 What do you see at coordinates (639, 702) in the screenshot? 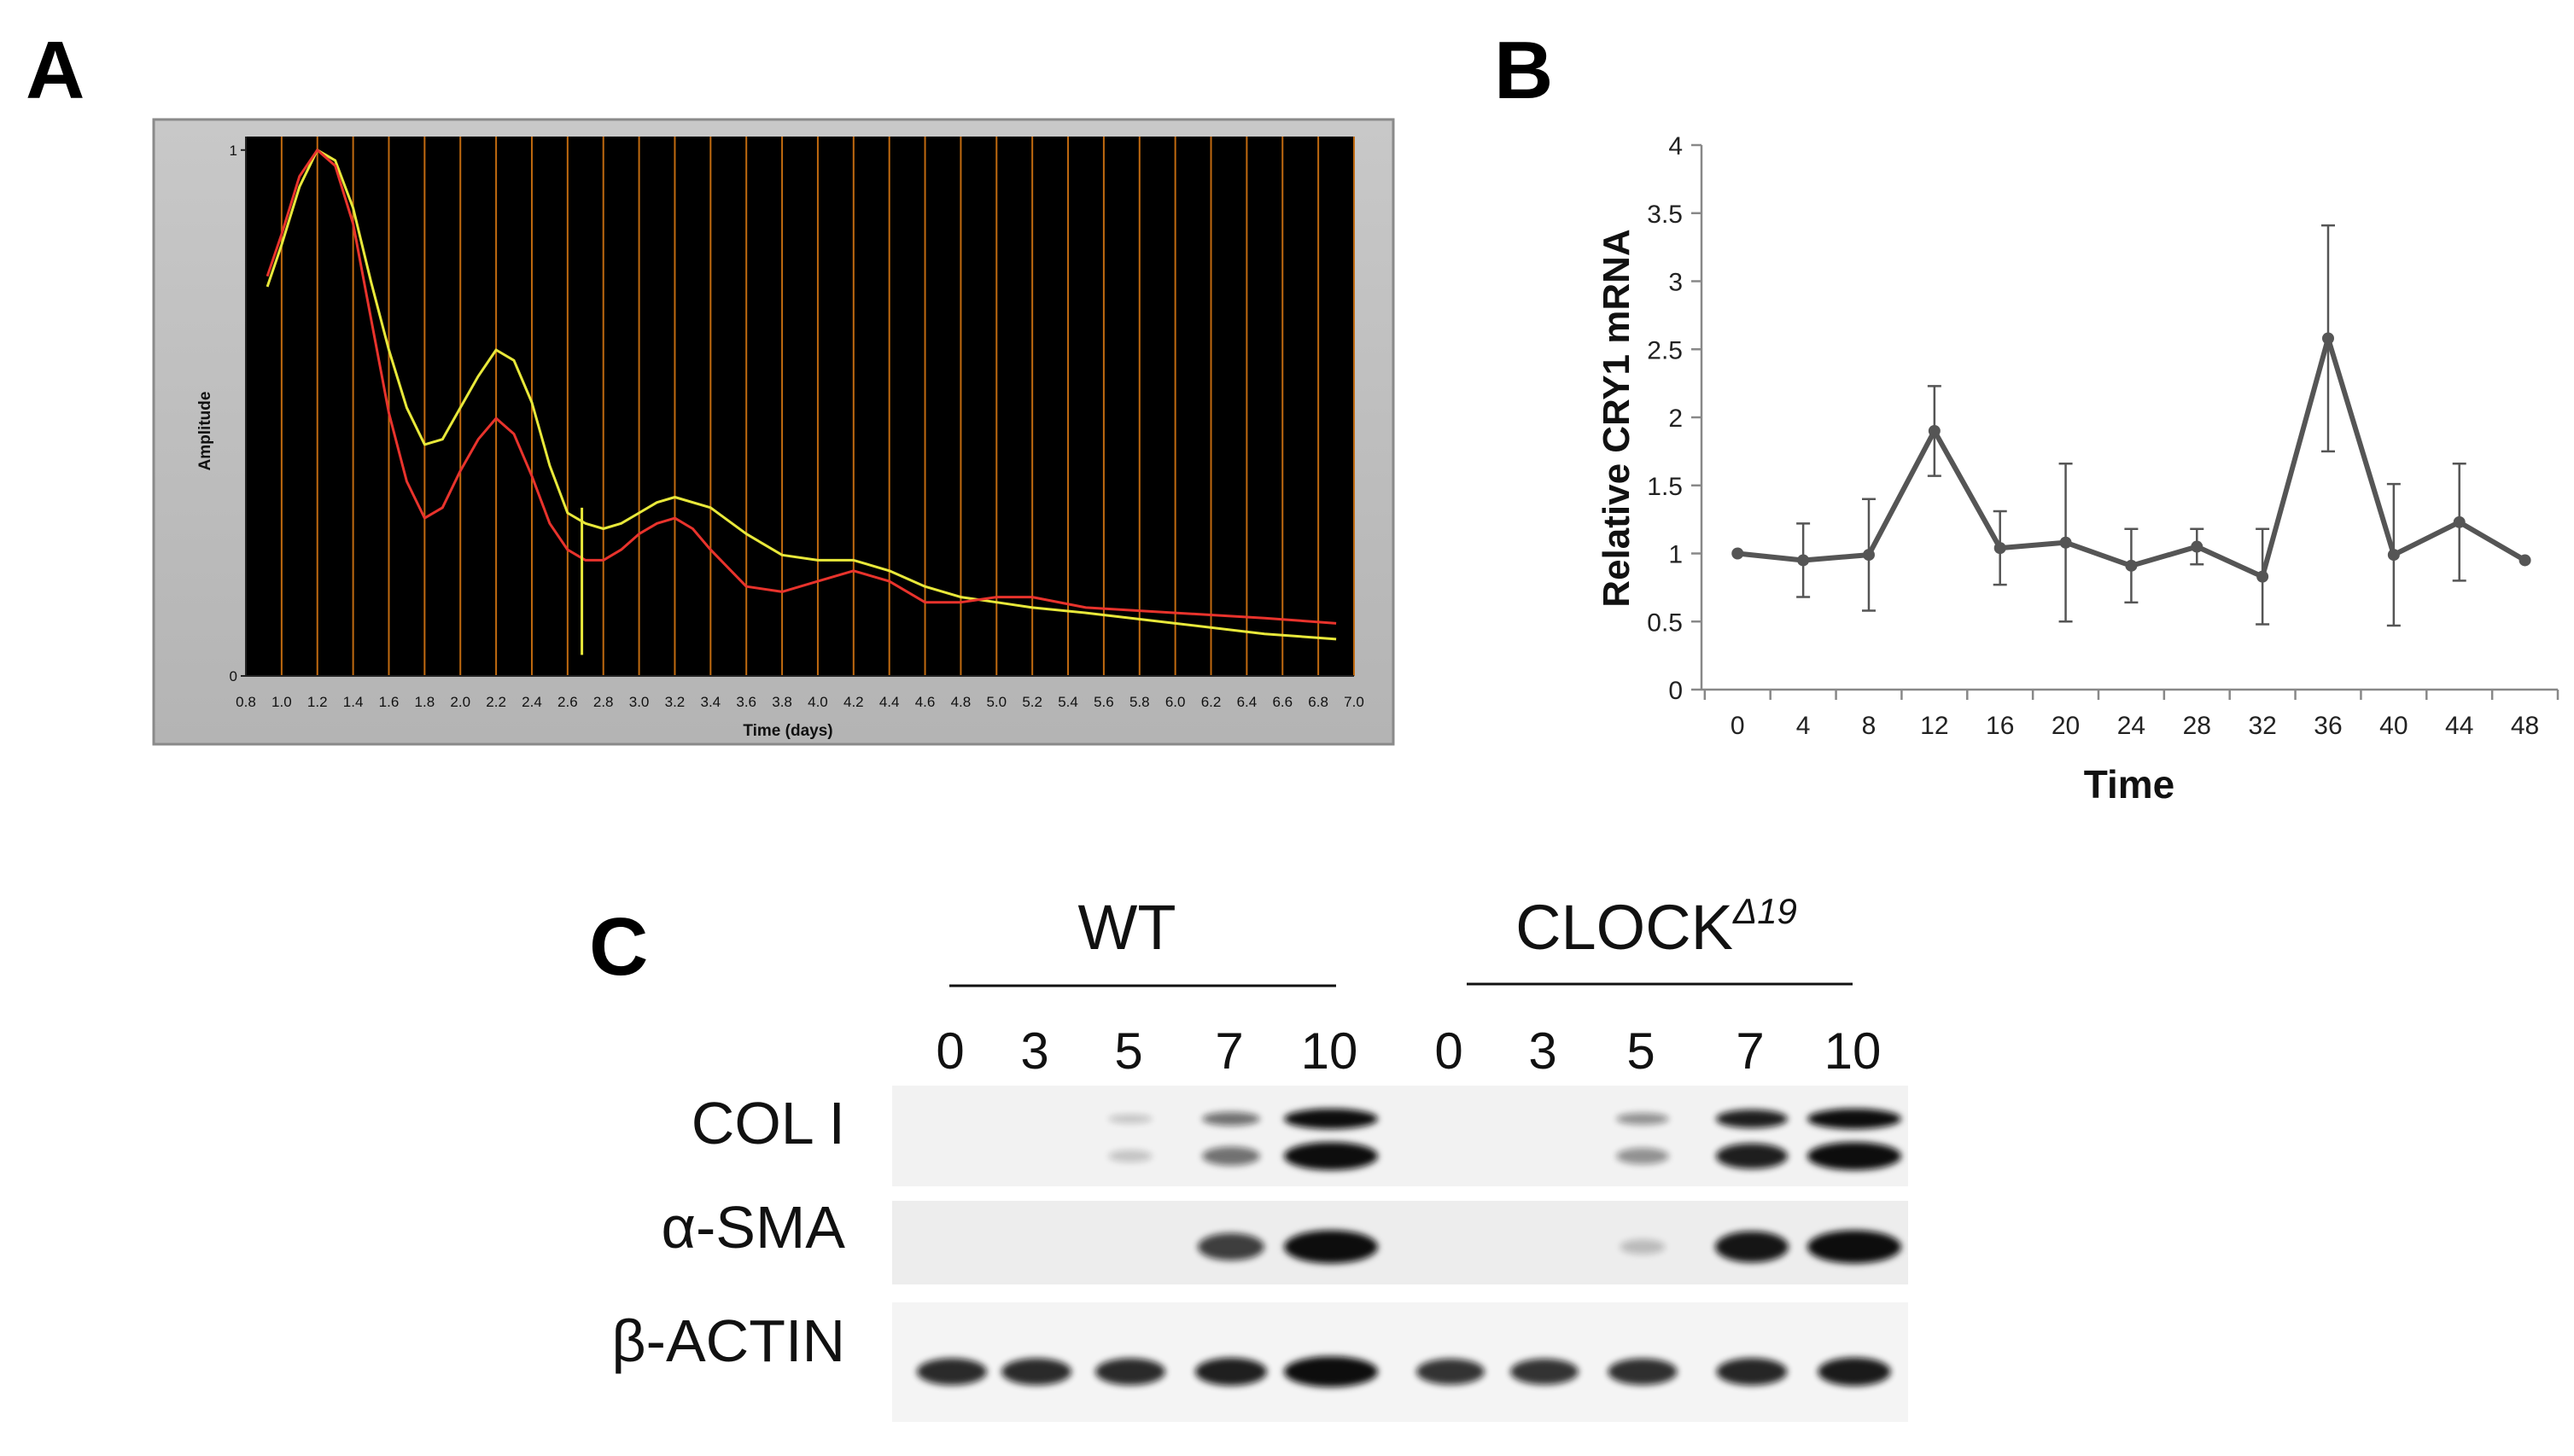
I see `x-tick-label: 3.0` at bounding box center [639, 702].